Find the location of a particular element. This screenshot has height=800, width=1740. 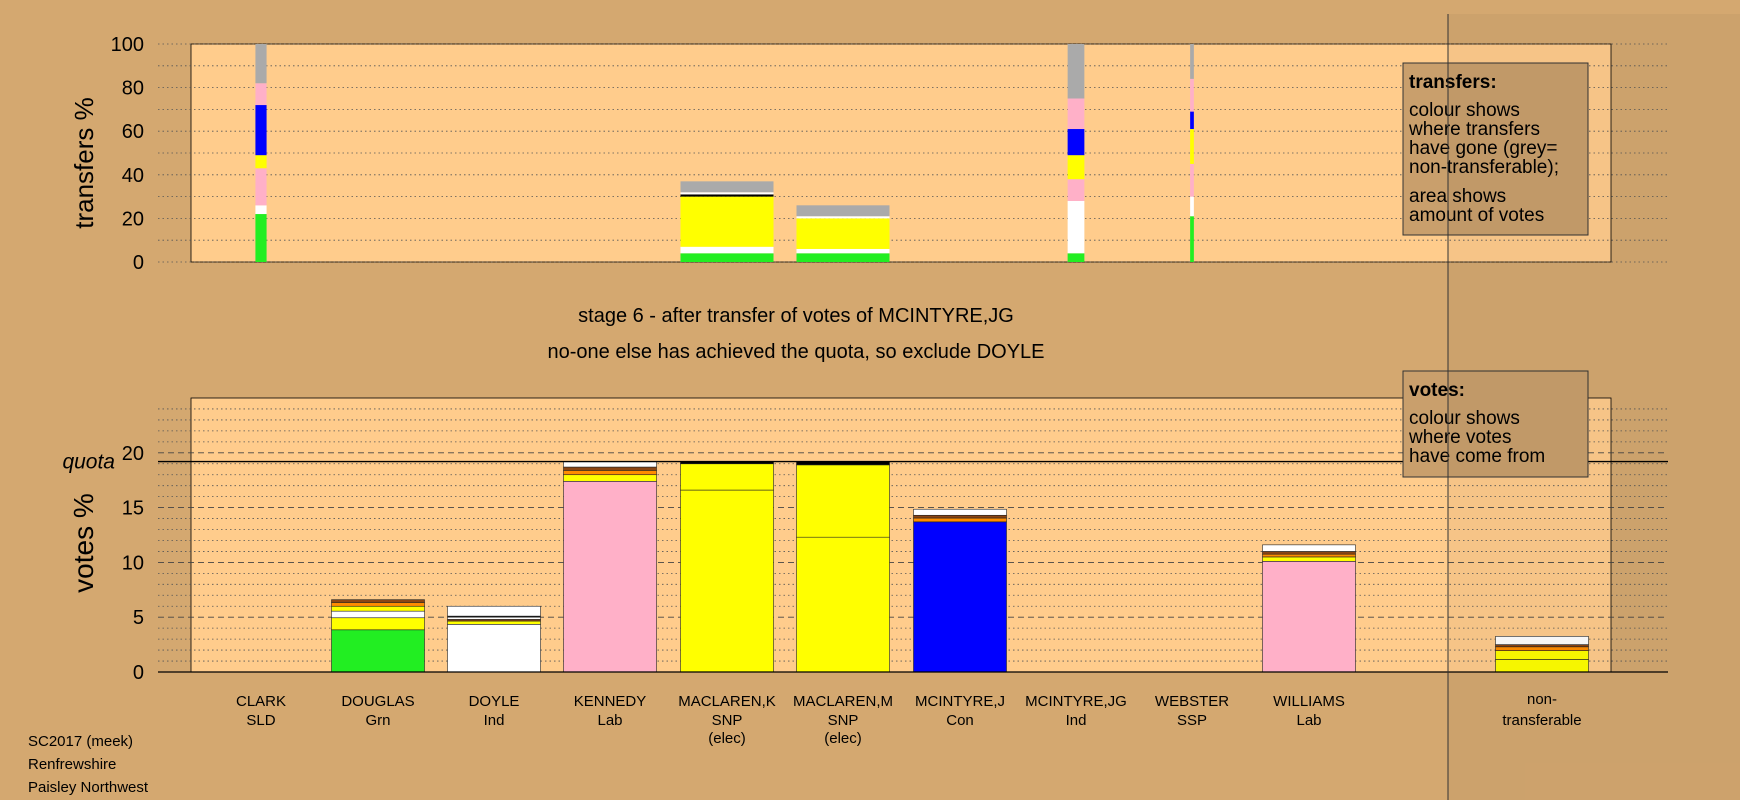

transfers-legend-line: have gone (grey= is located at coordinates (1483, 148).